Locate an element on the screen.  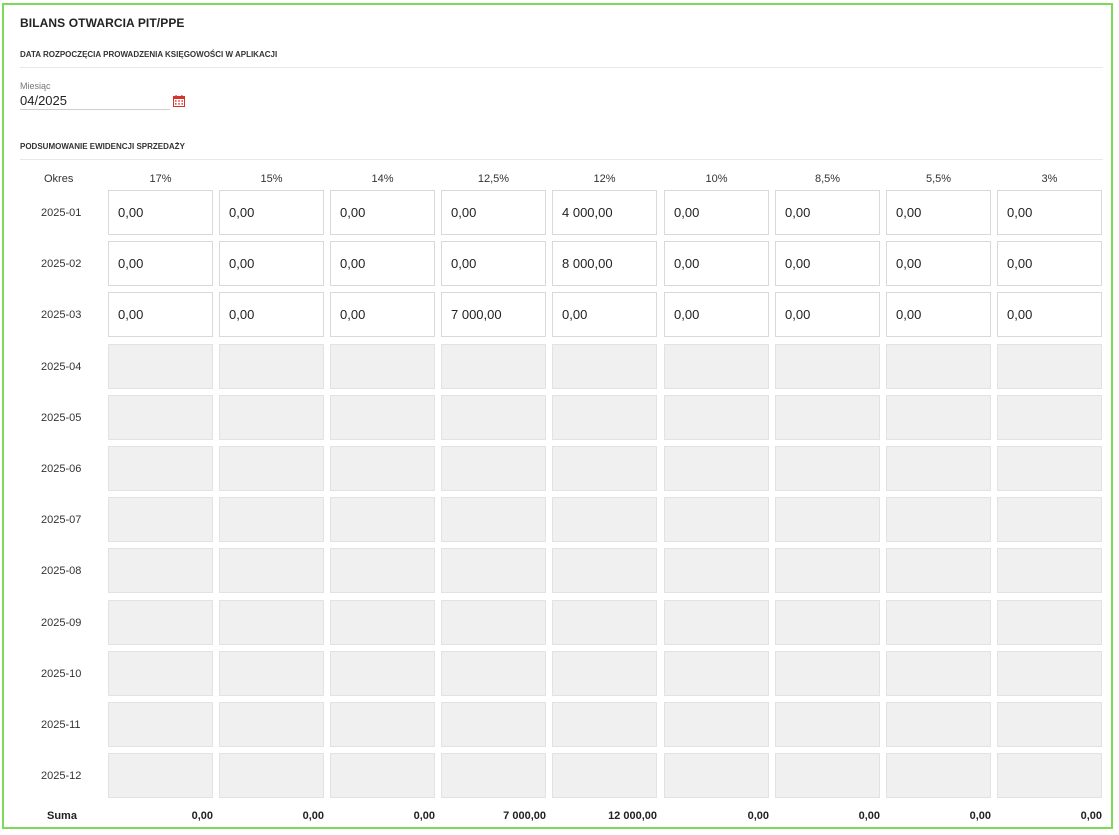
row-period-label: 2025-12 is located at coordinates (61, 776).